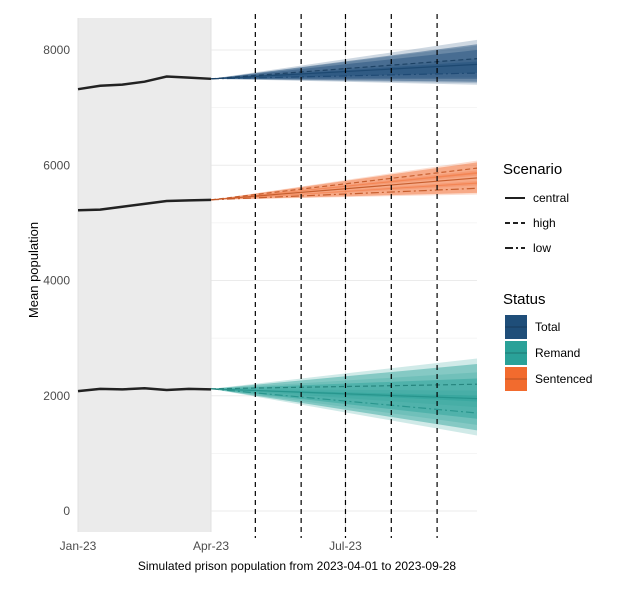 This screenshot has width=619, height=599. I want to click on legend-label-sentenced: Sentenced, so click(563, 379).